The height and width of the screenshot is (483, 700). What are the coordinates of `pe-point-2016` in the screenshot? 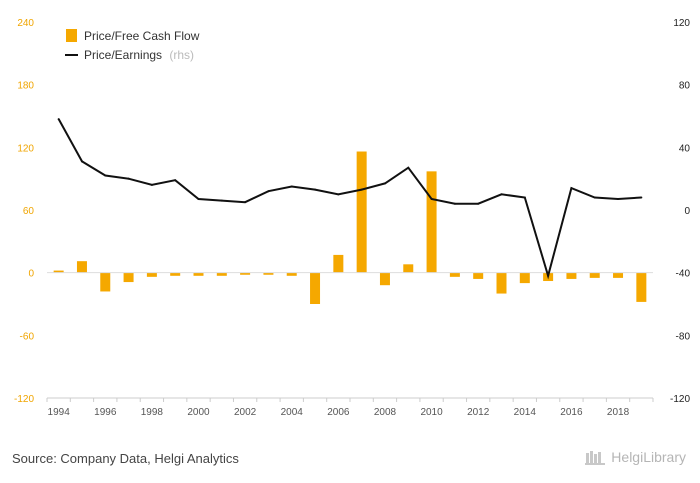 It's located at (571, 188).